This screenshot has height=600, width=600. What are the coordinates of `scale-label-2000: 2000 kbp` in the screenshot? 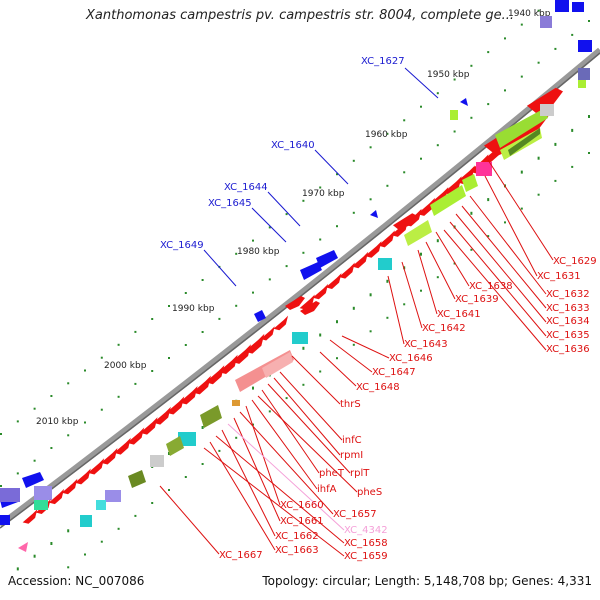 It's located at (125, 366).